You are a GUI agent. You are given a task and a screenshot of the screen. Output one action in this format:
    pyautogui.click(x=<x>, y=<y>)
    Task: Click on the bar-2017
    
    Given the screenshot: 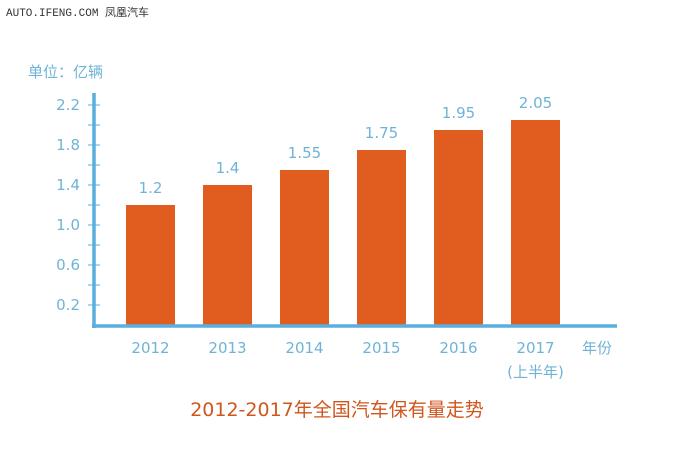 What is the action you would take?
    pyautogui.click(x=535, y=222)
    